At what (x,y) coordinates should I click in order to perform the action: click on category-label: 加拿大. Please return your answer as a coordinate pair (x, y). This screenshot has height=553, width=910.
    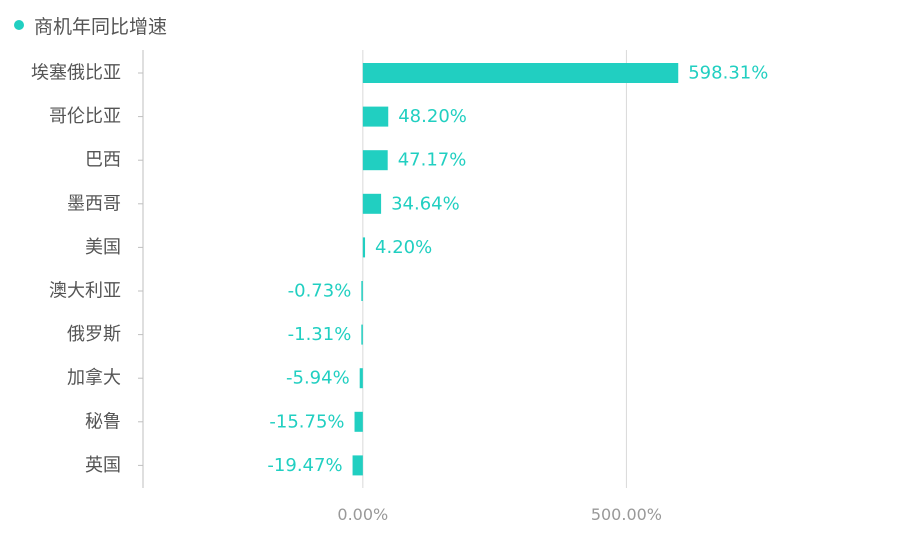
    Looking at the image, I should click on (94, 378).